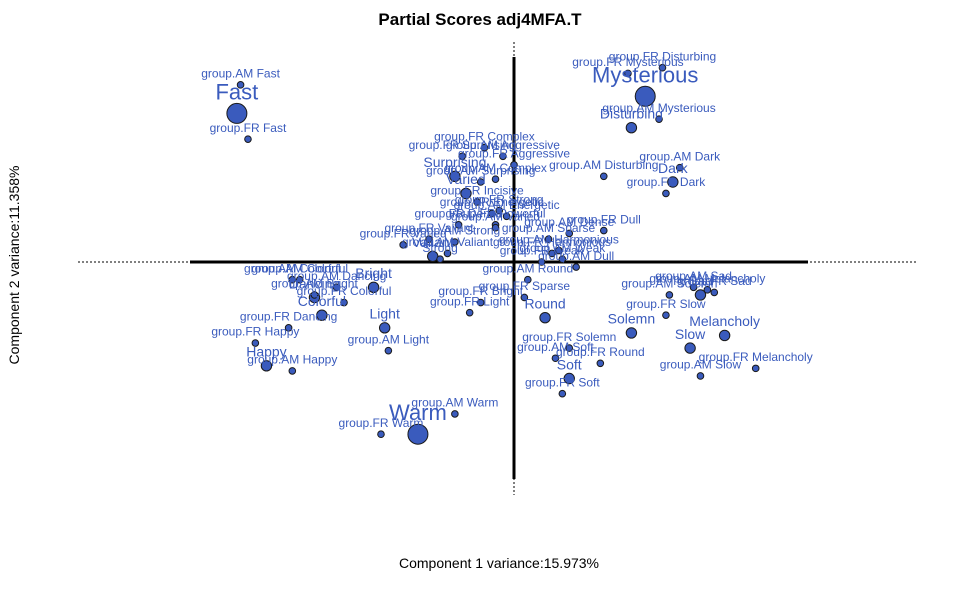 The height and width of the screenshot is (593, 960). Describe the element at coordinates (544, 304) in the screenshot. I see `point-label: Round` at that location.